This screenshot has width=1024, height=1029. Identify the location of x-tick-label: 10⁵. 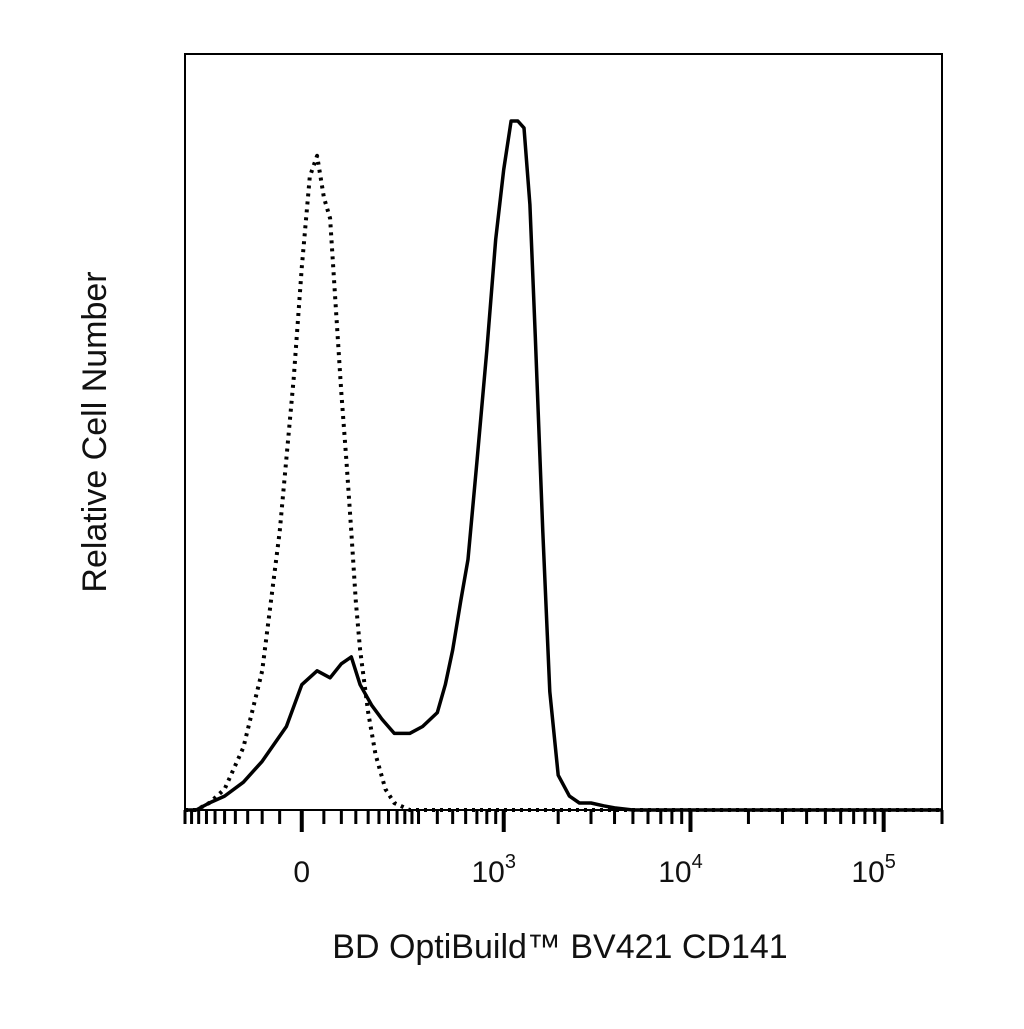
(873, 870).